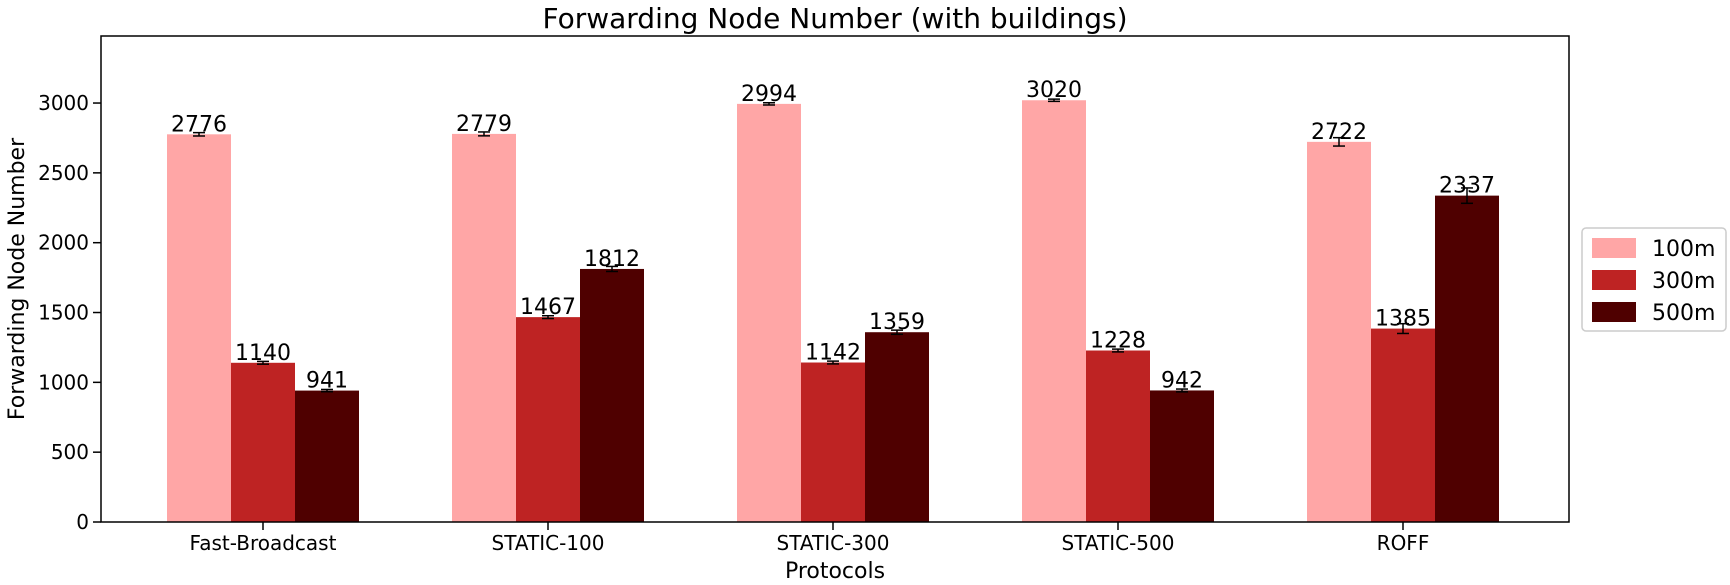 The width and height of the screenshot is (1730, 585). I want to click on legend: 100m 300m 500m, so click(1654, 279).